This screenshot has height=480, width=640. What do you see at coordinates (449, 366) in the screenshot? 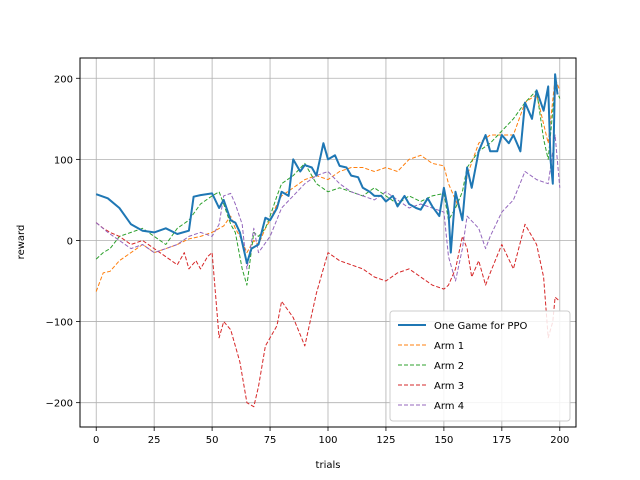
I see `legend-label-2: Arm 2` at bounding box center [449, 366].